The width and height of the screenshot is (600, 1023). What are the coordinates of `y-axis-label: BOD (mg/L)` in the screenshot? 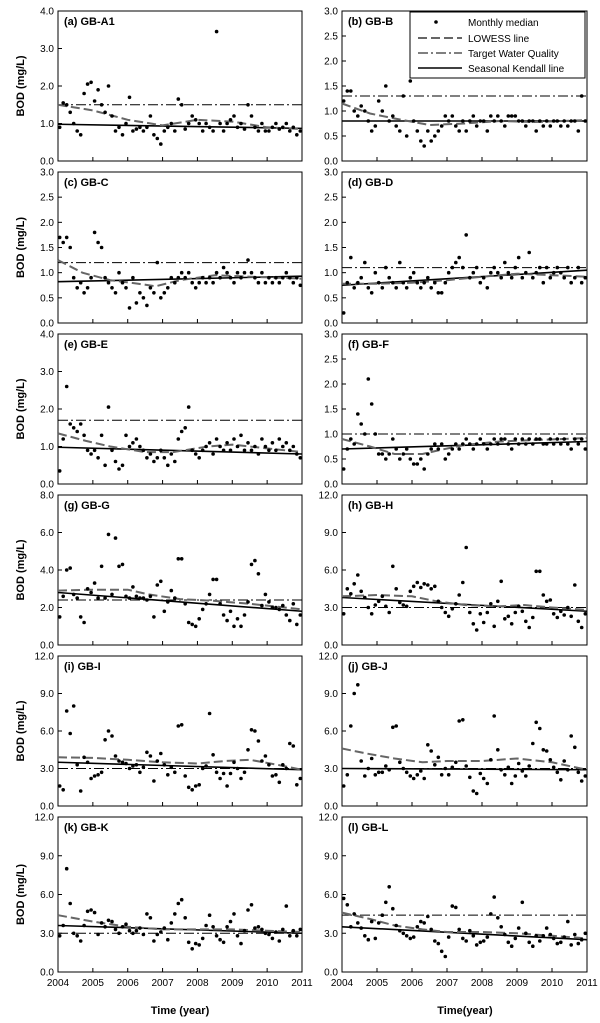 It's located at (21, 247).